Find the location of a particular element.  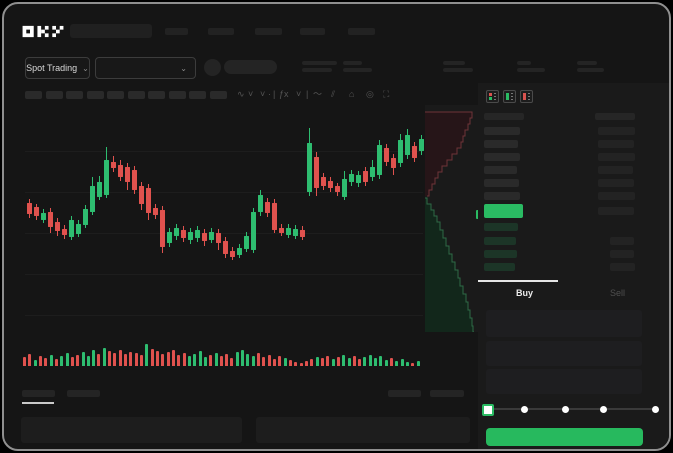

book-bids-icon is located at coordinates (509, 96).